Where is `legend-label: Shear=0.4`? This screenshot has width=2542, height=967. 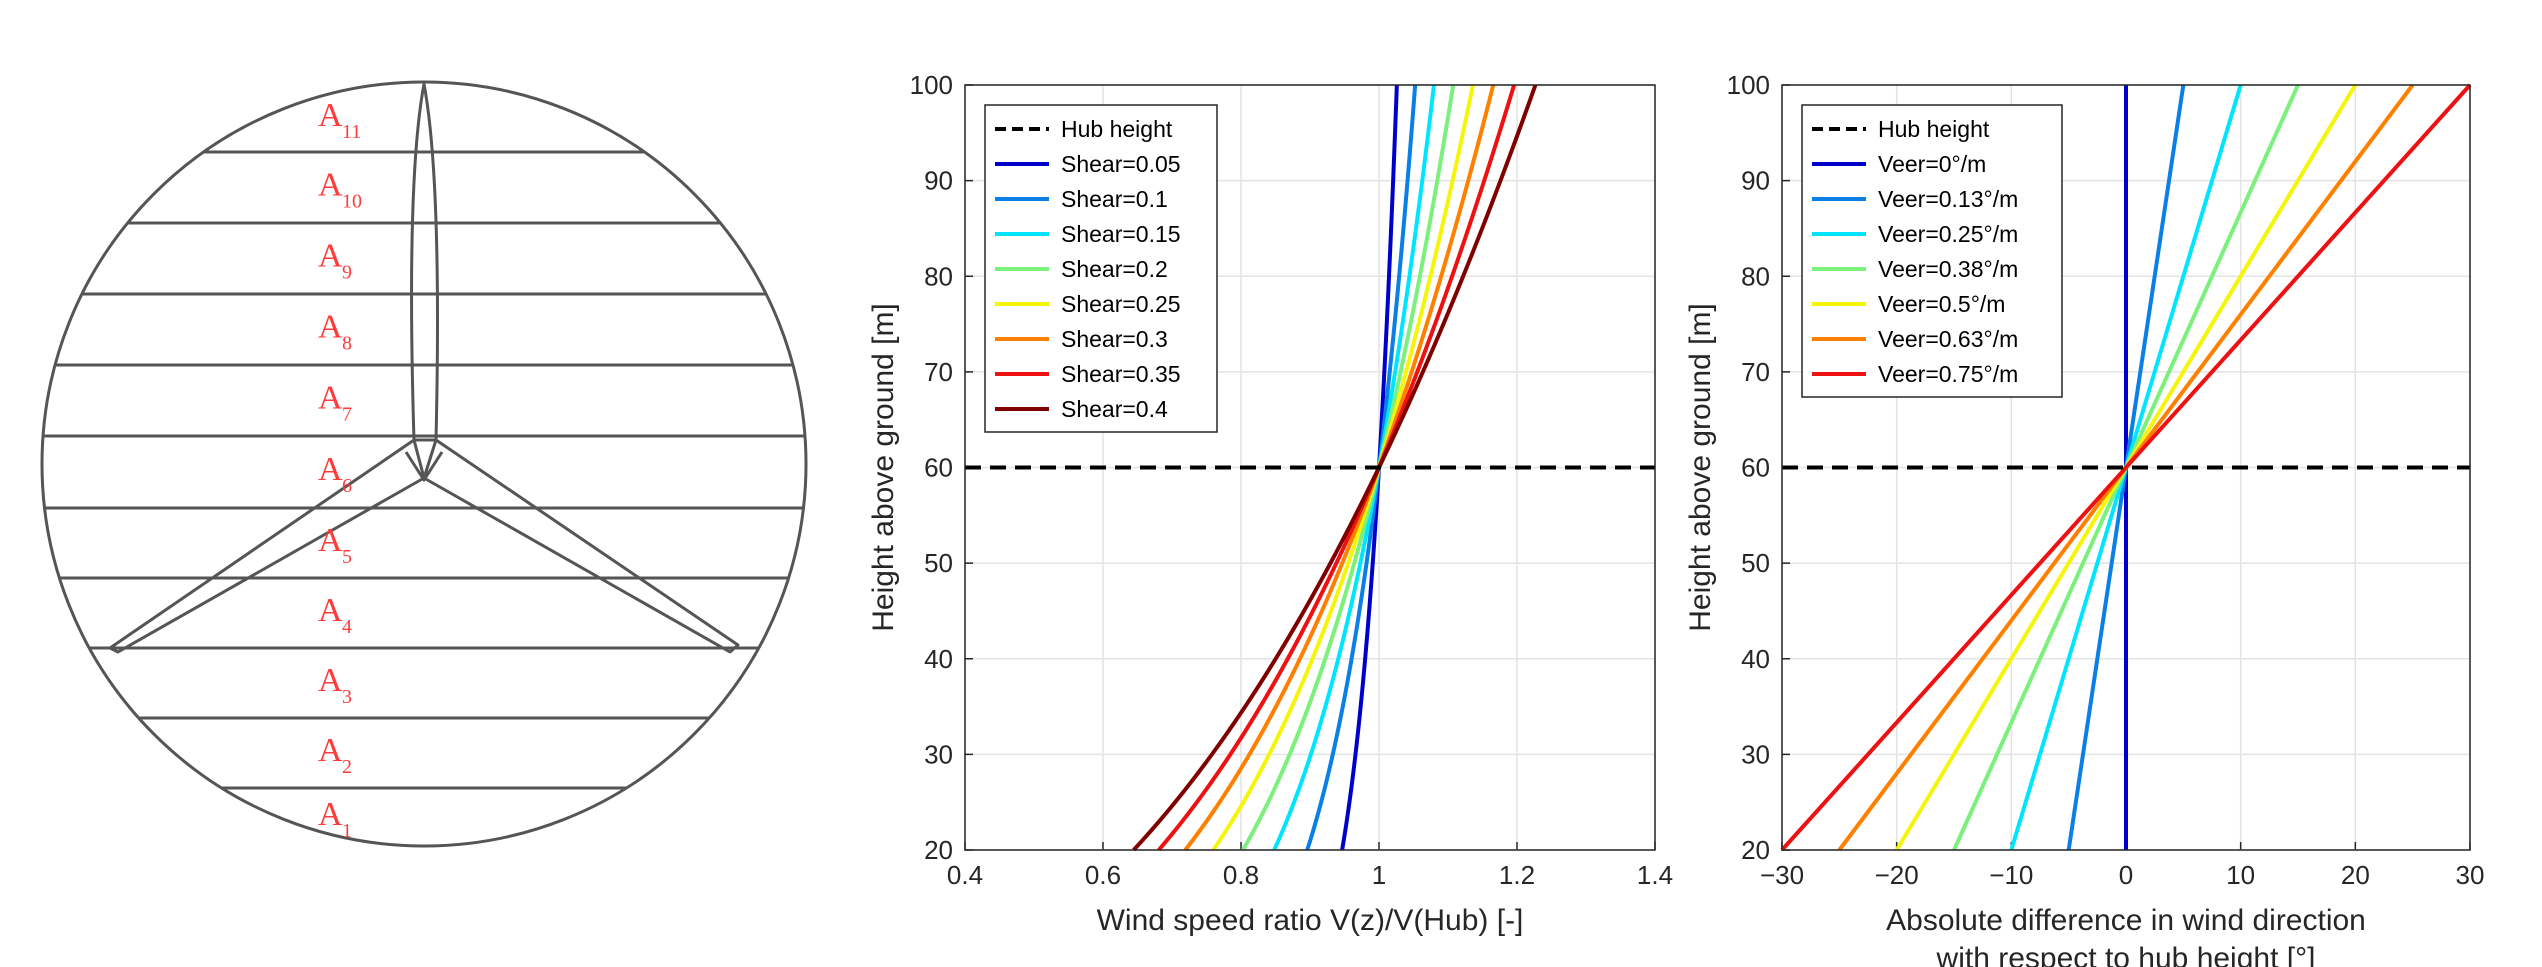
legend-label: Shear=0.4 is located at coordinates (1114, 409).